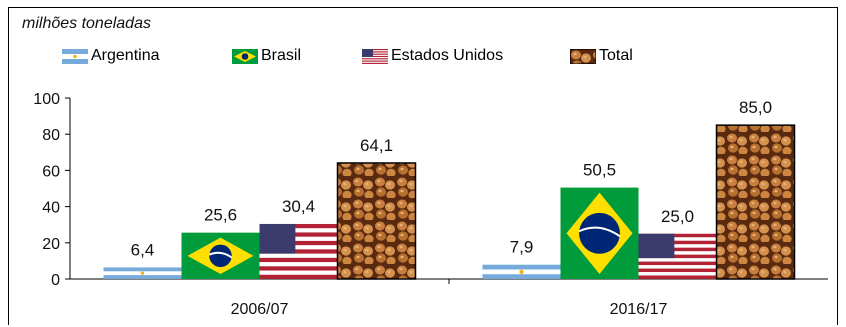 This screenshot has width=846, height=327. Describe the element at coordinates (755, 107) in the screenshot. I see `data-label: 85,0` at that location.